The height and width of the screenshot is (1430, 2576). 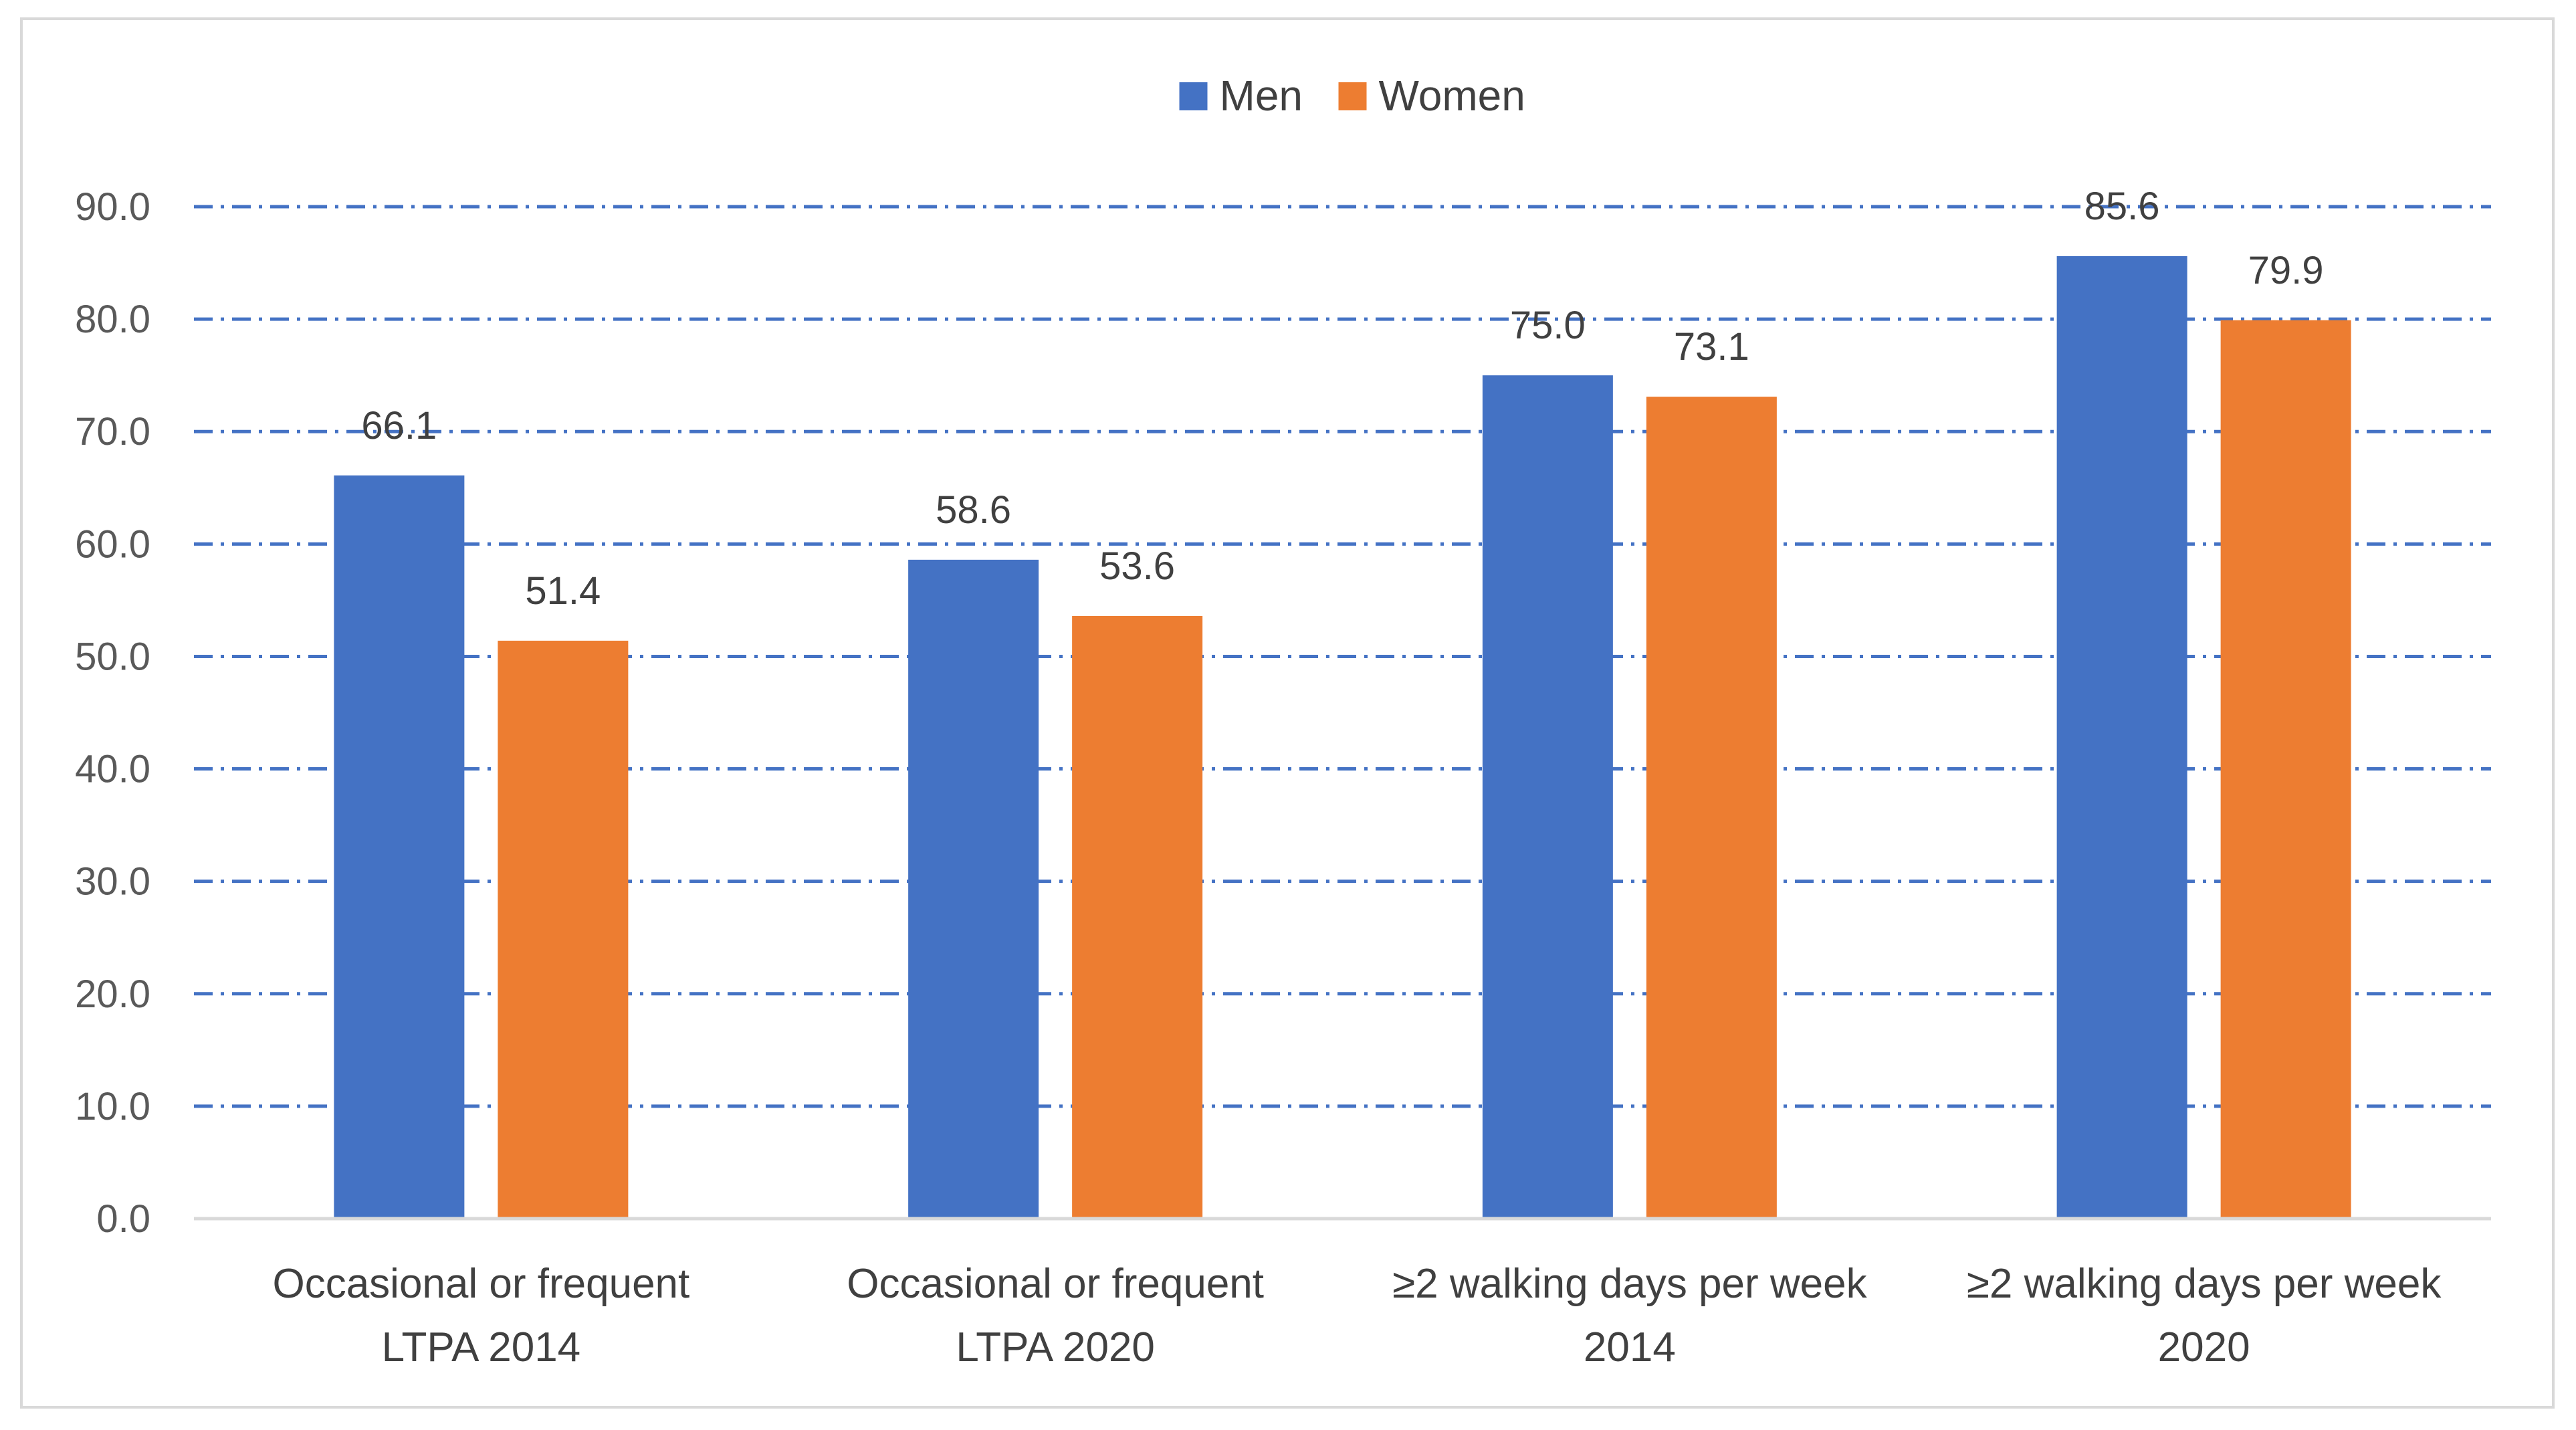 What do you see at coordinates (113, 656) in the screenshot?
I see `y-tick-label: 50.0` at bounding box center [113, 656].